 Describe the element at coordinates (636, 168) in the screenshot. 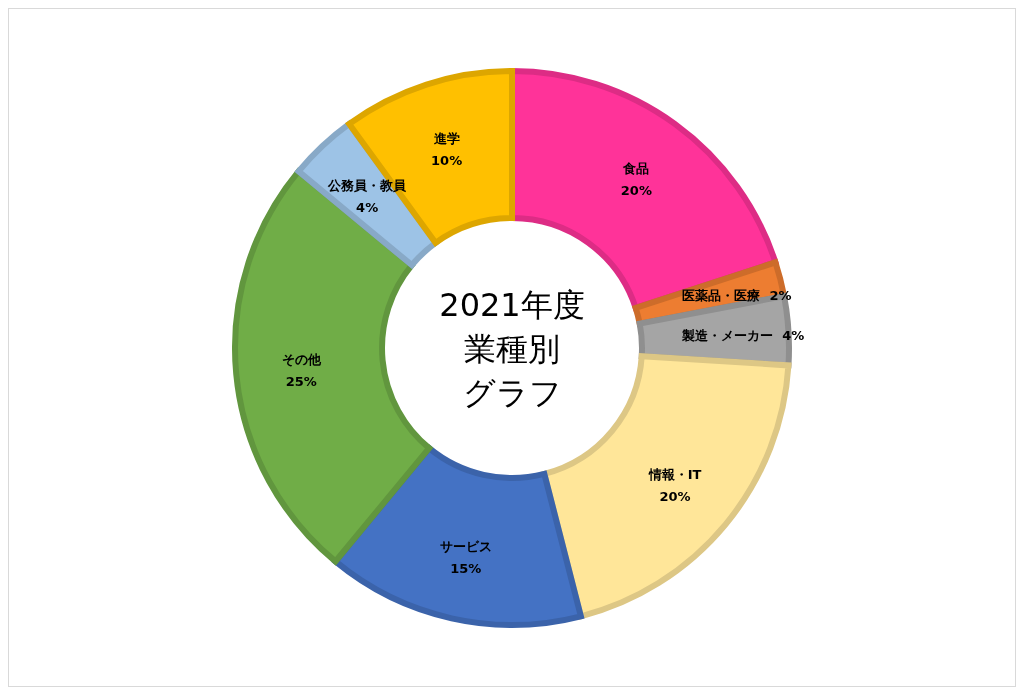

I see `slice-label: 食品` at that location.